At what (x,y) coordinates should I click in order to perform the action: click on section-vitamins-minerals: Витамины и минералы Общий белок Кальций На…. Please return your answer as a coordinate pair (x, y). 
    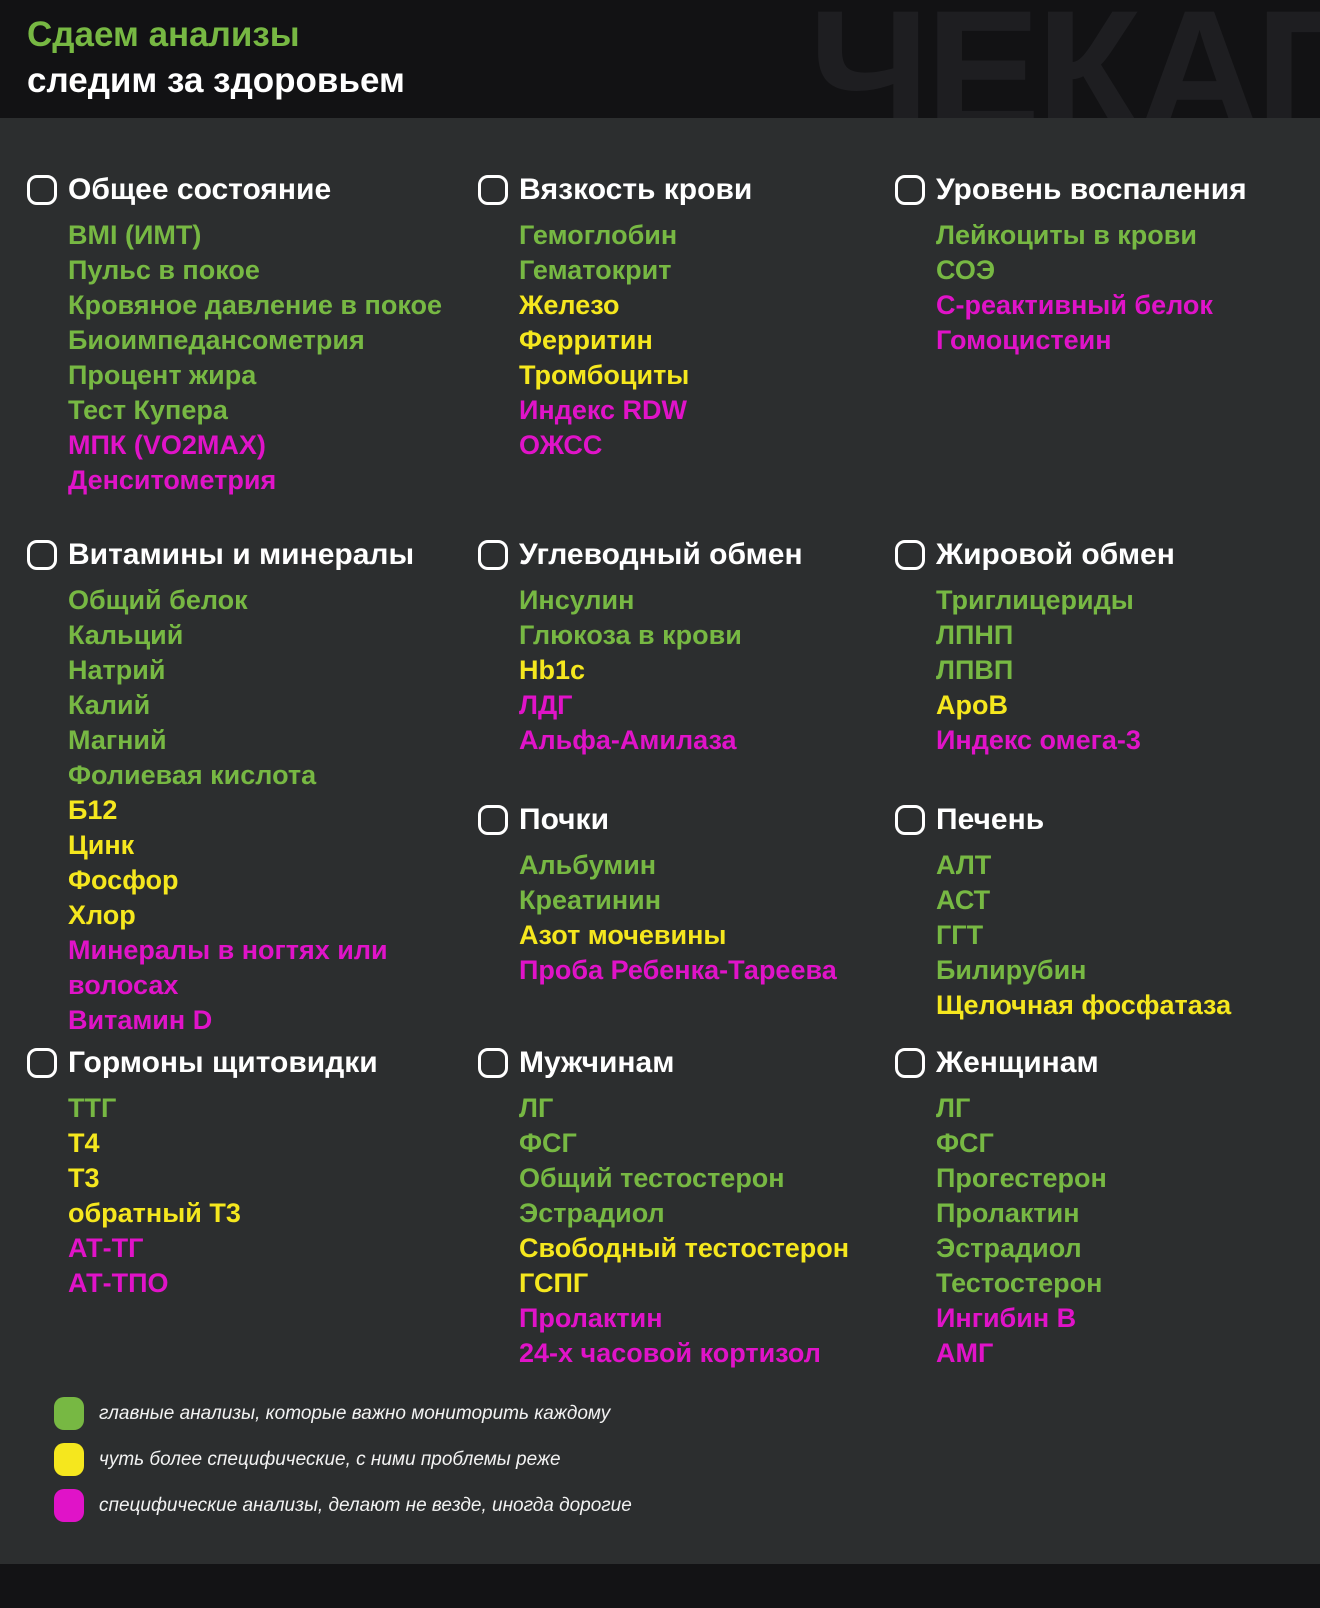
    Looking at the image, I should click on (252, 789).